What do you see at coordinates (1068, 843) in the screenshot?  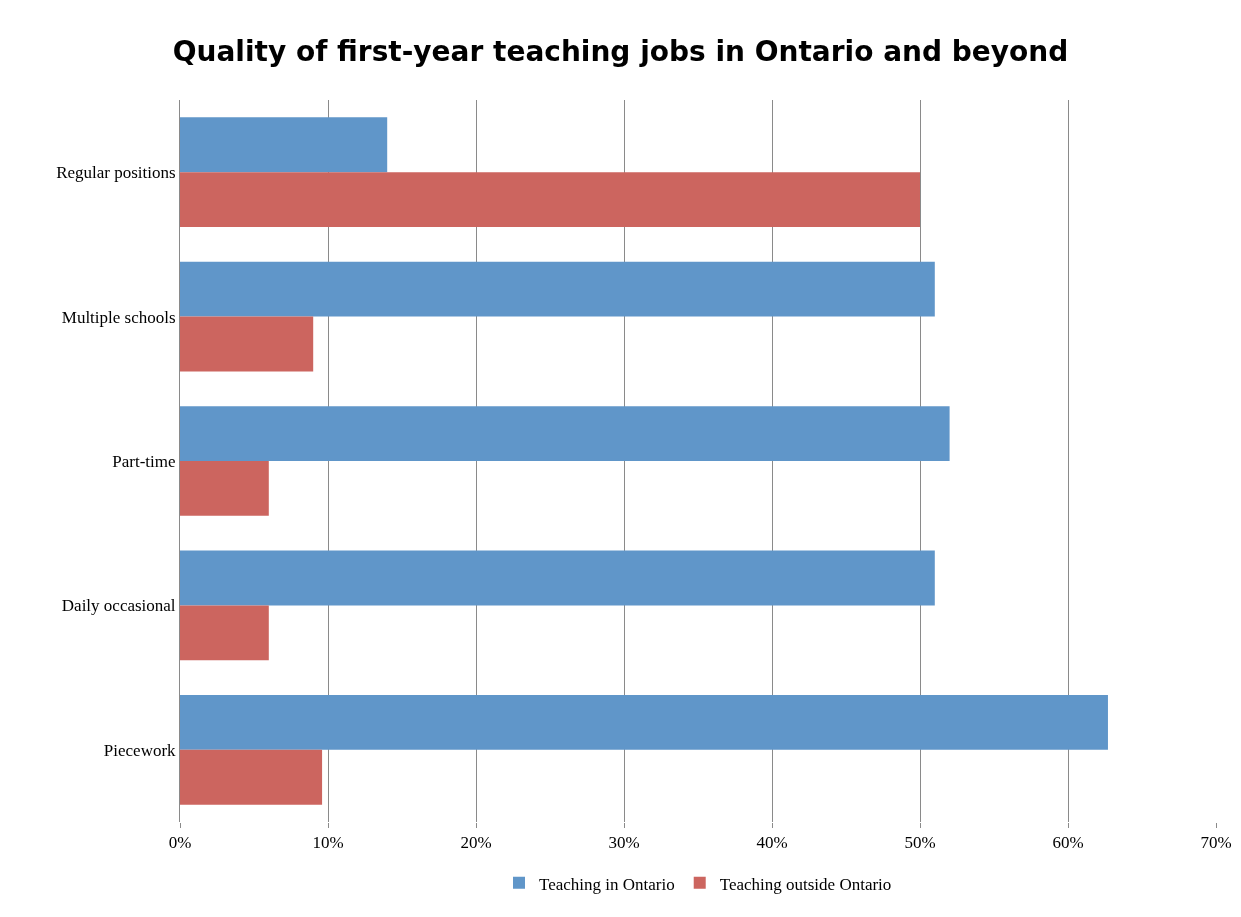 I see `x-tick-label: 60%` at bounding box center [1068, 843].